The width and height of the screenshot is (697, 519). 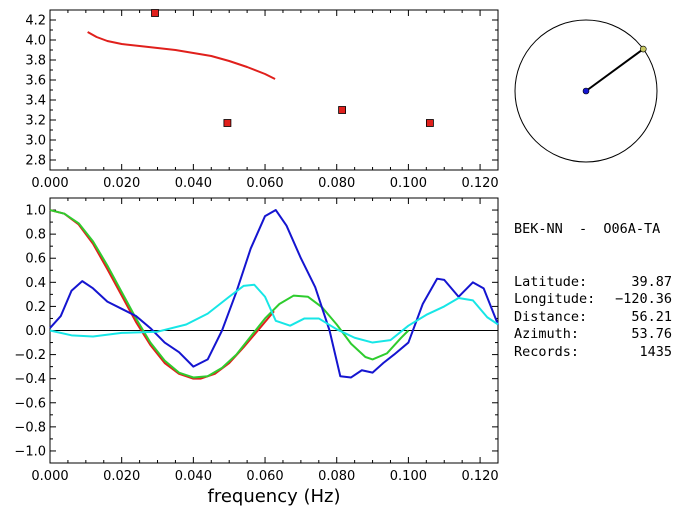 I want to click on y-tick-label: 0.4, so click(x=35, y=283).